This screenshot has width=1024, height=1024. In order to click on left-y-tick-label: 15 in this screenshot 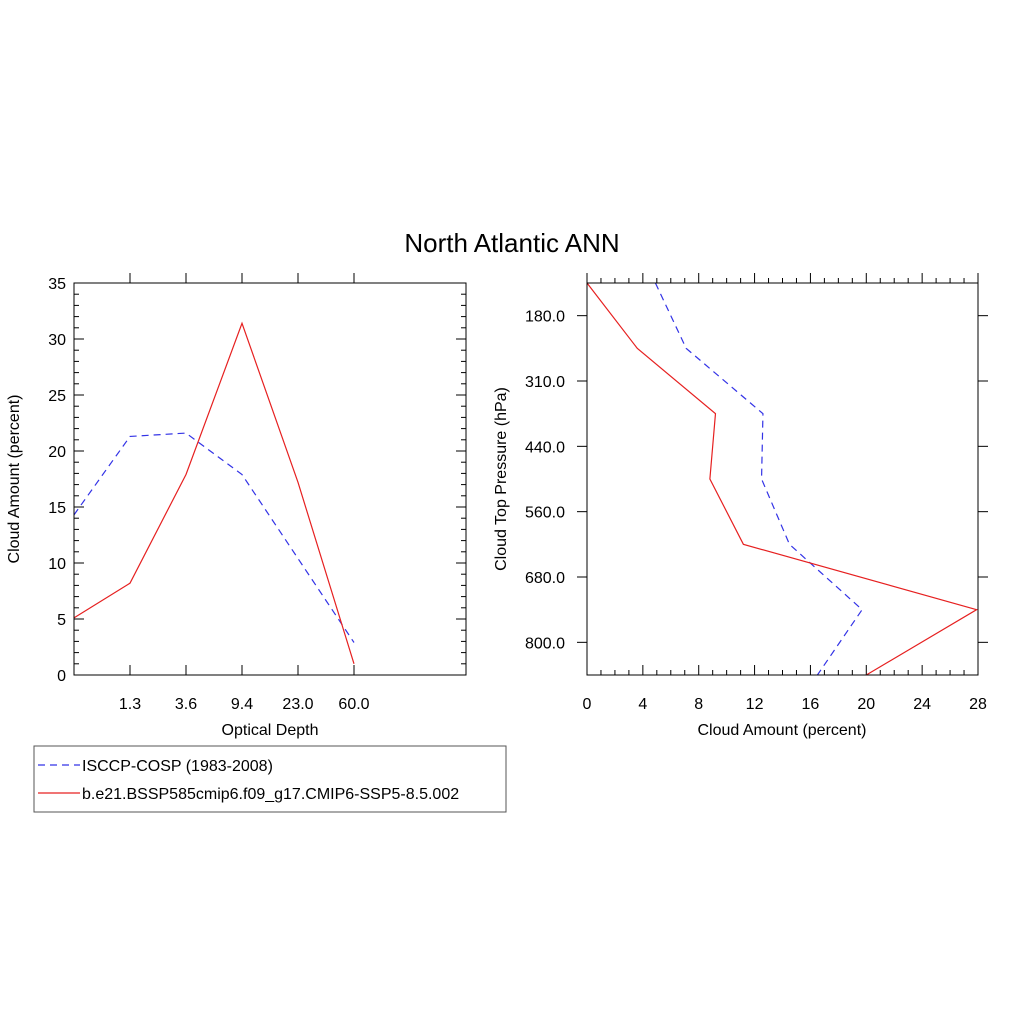, I will do `click(57, 508)`.